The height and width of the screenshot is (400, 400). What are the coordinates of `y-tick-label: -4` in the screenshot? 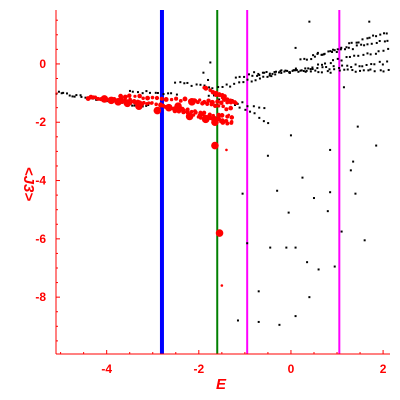 It's located at (40, 181).